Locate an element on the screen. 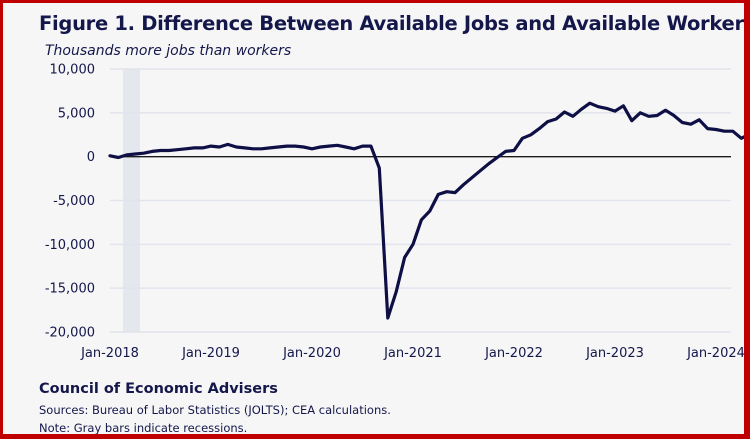 Image resolution: width=750 pixels, height=439 pixels. source-organization: Council of Economic Advisers is located at coordinates (158, 389).